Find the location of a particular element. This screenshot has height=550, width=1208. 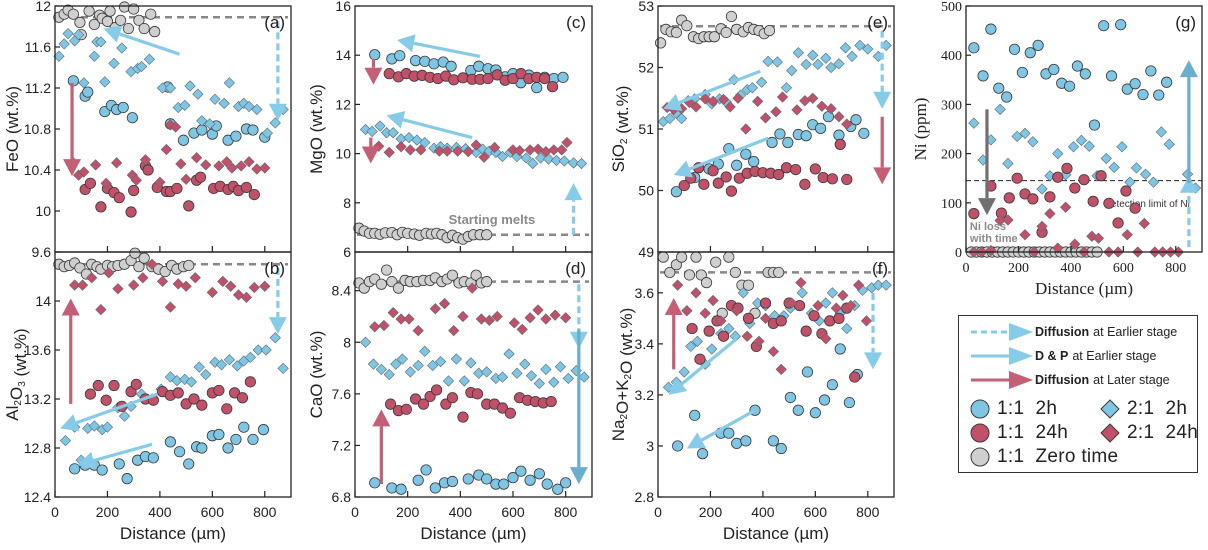

series-2-1-2h is located at coordinates (774, 83).